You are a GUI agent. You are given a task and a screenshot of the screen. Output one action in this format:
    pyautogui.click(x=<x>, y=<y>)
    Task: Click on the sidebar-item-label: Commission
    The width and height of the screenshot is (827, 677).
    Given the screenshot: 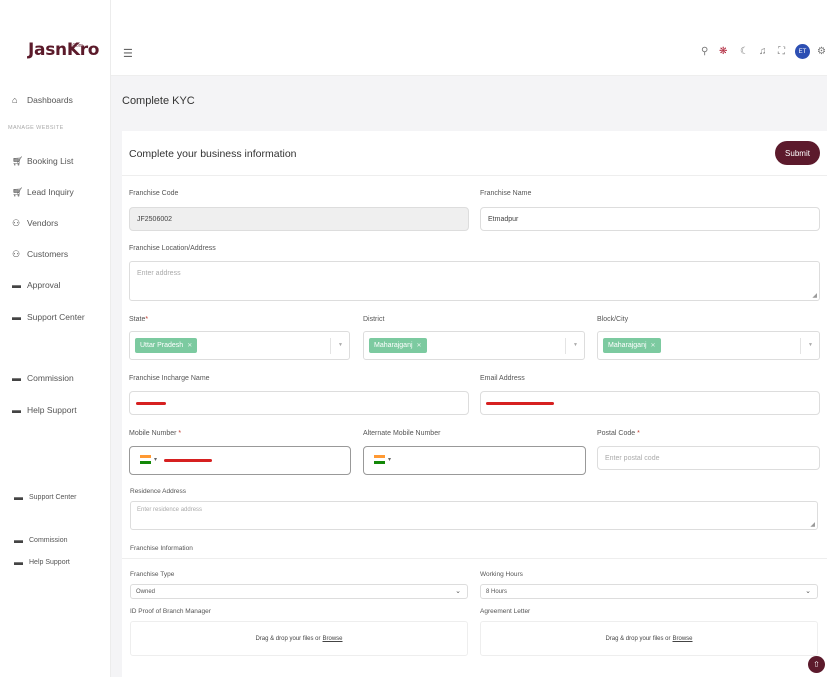 What is the action you would take?
    pyautogui.click(x=48, y=540)
    